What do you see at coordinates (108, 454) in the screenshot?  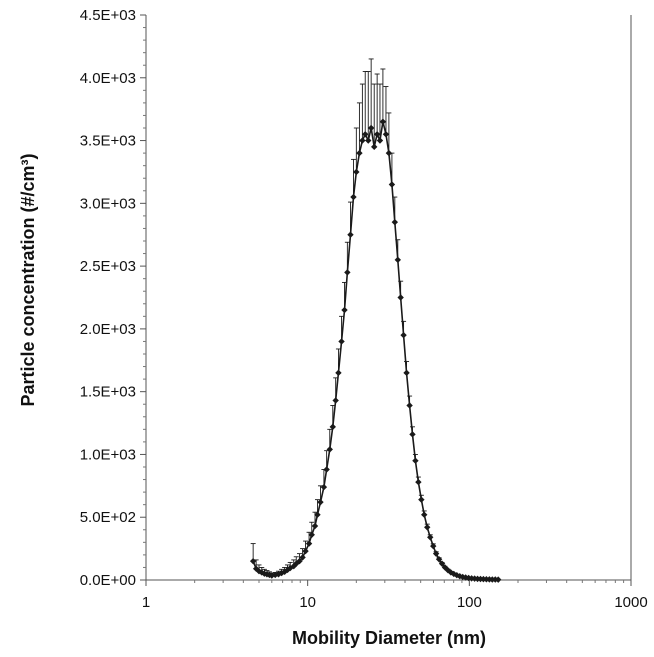 I see `y-tick-label: 1.0E+03` at bounding box center [108, 454].